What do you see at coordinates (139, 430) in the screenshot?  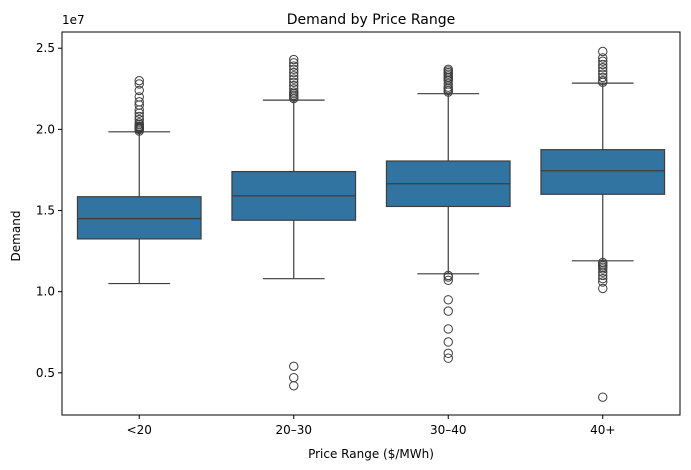 I see `x-tick-label: <20` at bounding box center [139, 430].